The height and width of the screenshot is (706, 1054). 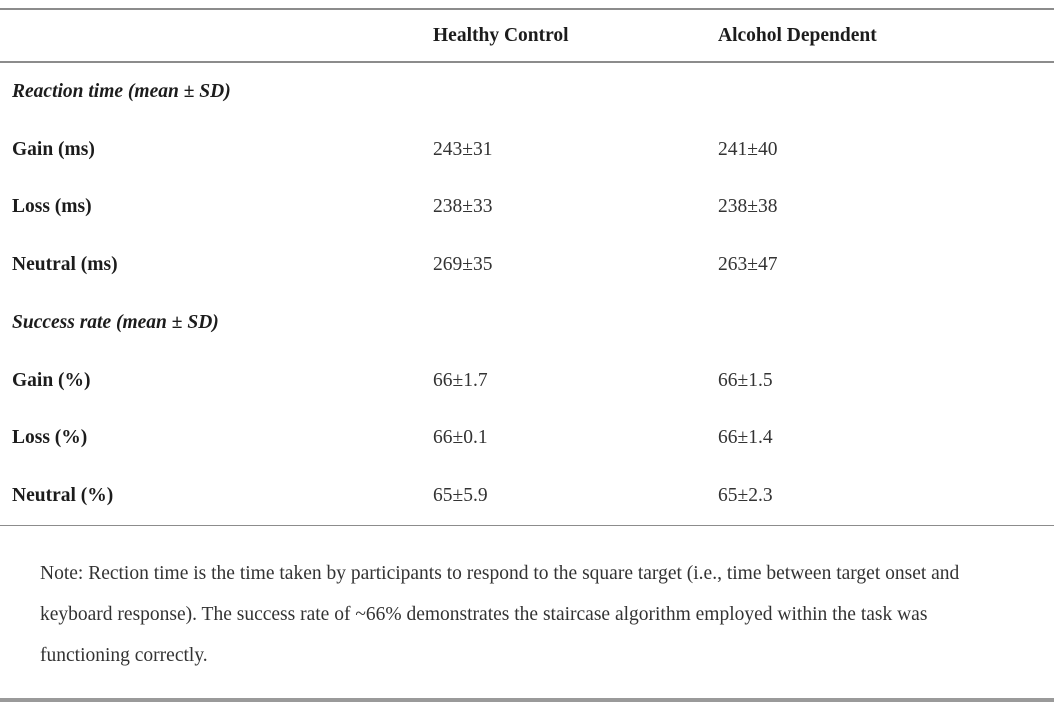 I want to click on table-cell-healthy-control: 269±35, so click(x=463, y=265).